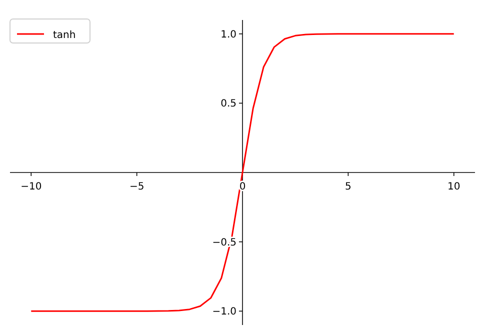 The height and width of the screenshot is (332, 494). Describe the element at coordinates (224, 312) in the screenshot. I see `y-tick-label: −1.0` at that location.